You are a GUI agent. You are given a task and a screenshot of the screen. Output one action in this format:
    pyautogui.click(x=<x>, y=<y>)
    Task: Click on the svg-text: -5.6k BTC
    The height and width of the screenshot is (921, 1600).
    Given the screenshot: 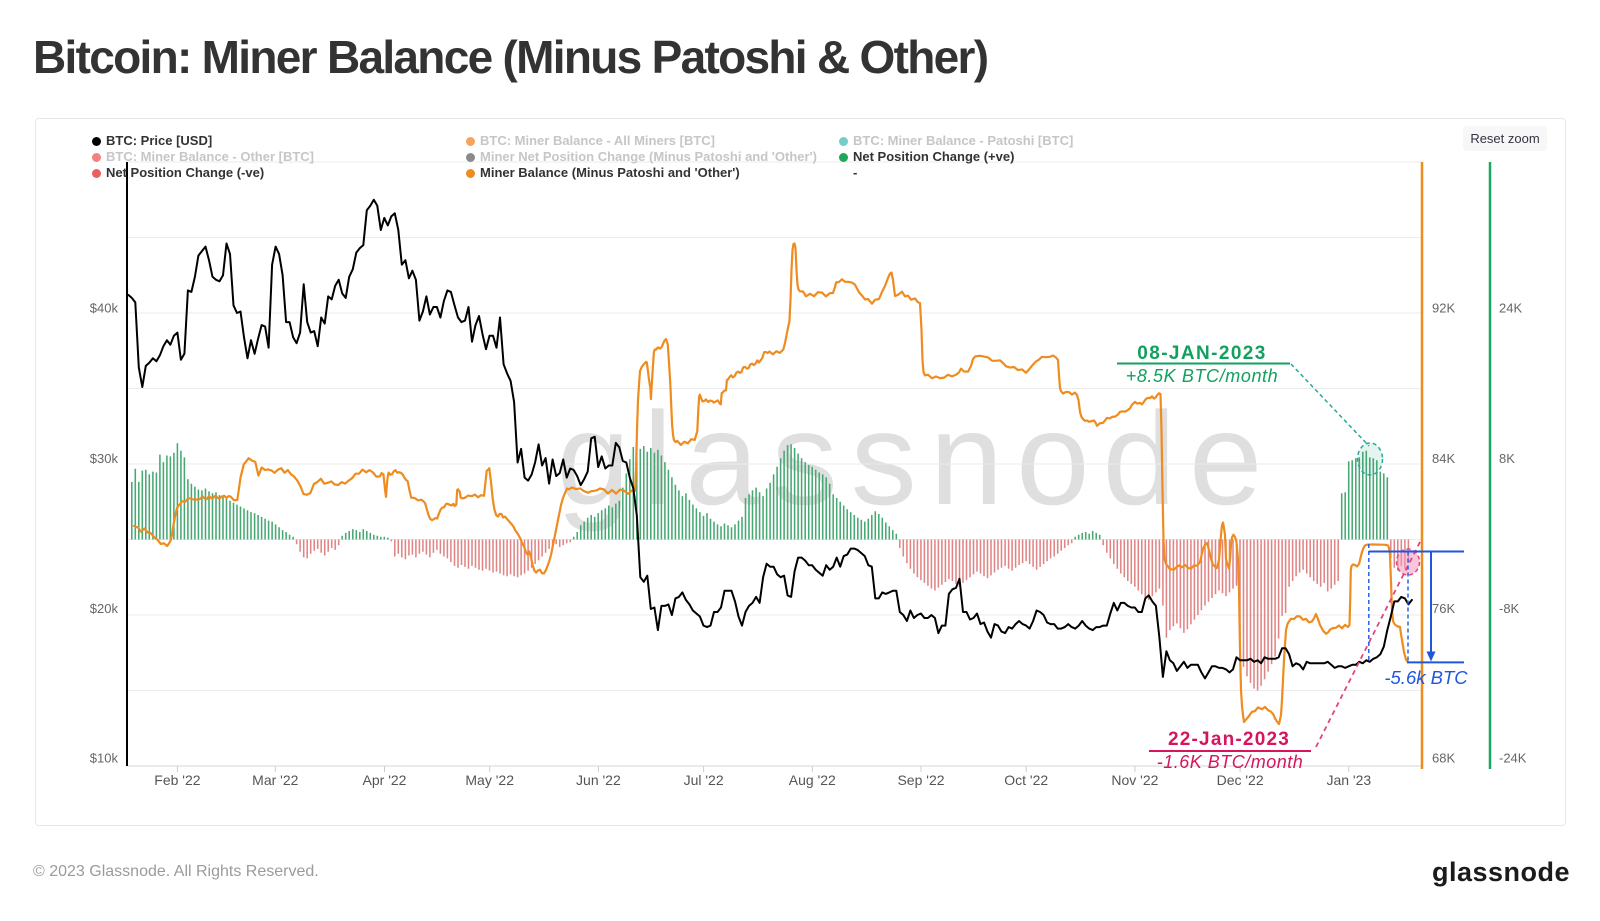 What is the action you would take?
    pyautogui.click(x=1426, y=677)
    